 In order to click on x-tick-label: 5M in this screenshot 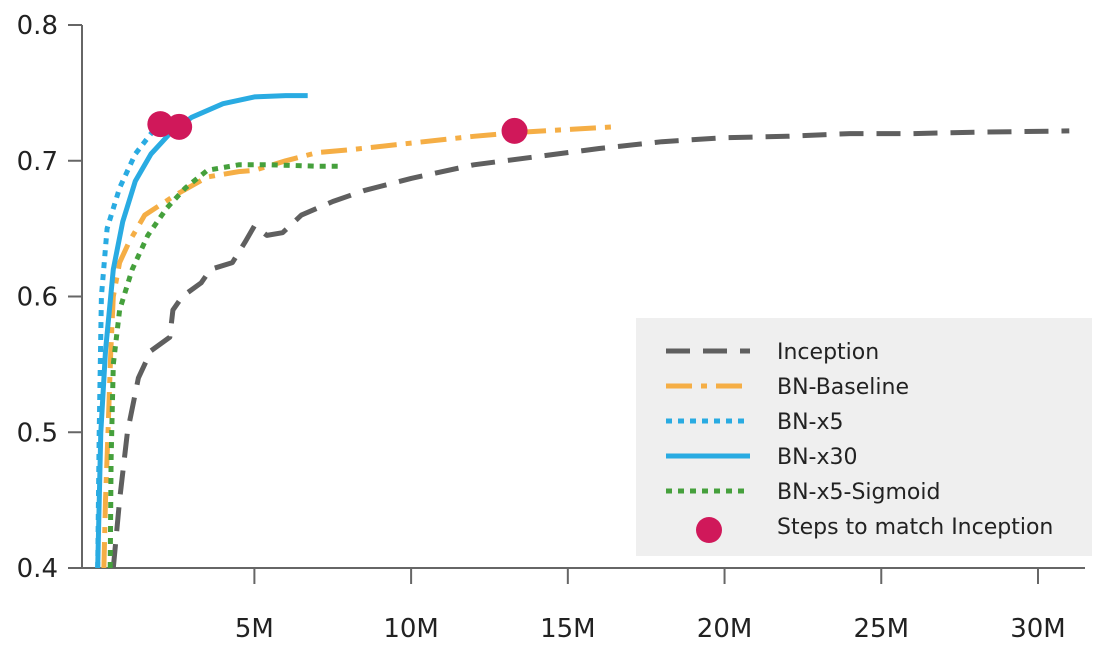, I will do `click(254, 629)`.